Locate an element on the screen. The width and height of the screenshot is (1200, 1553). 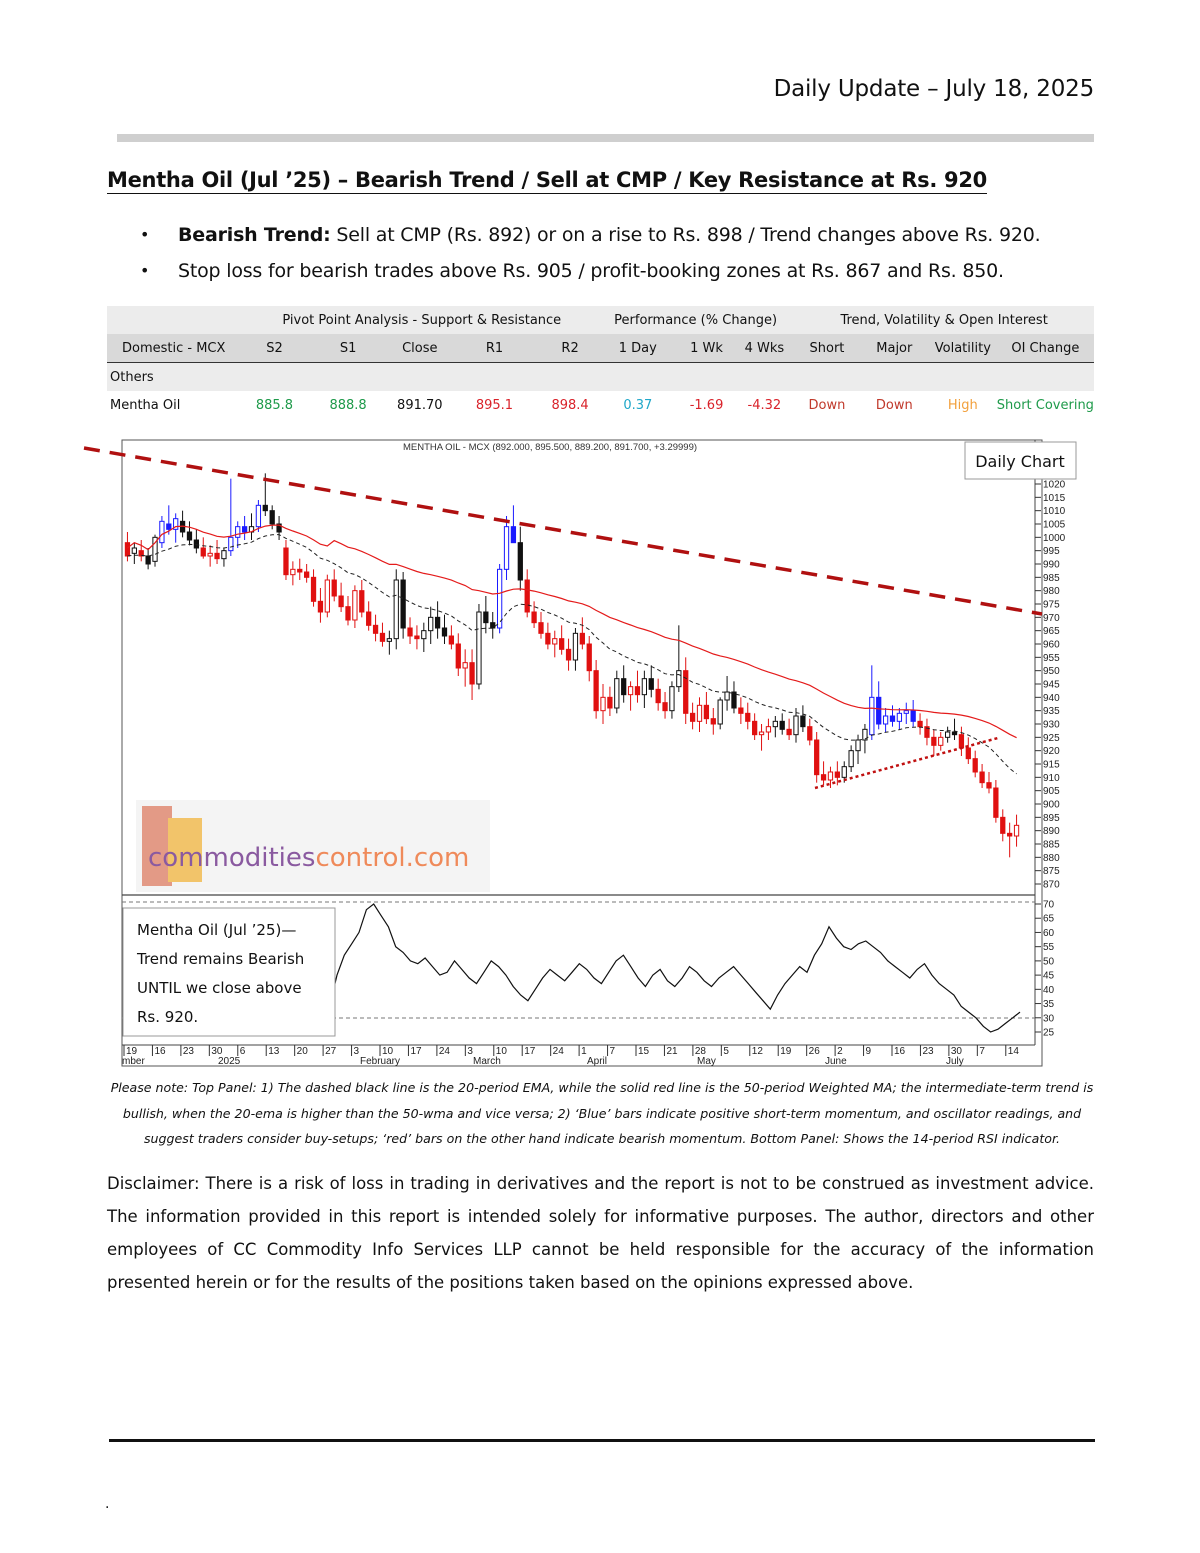
rsi-note-line: UNTIL we close above is located at coordinates (219, 988).